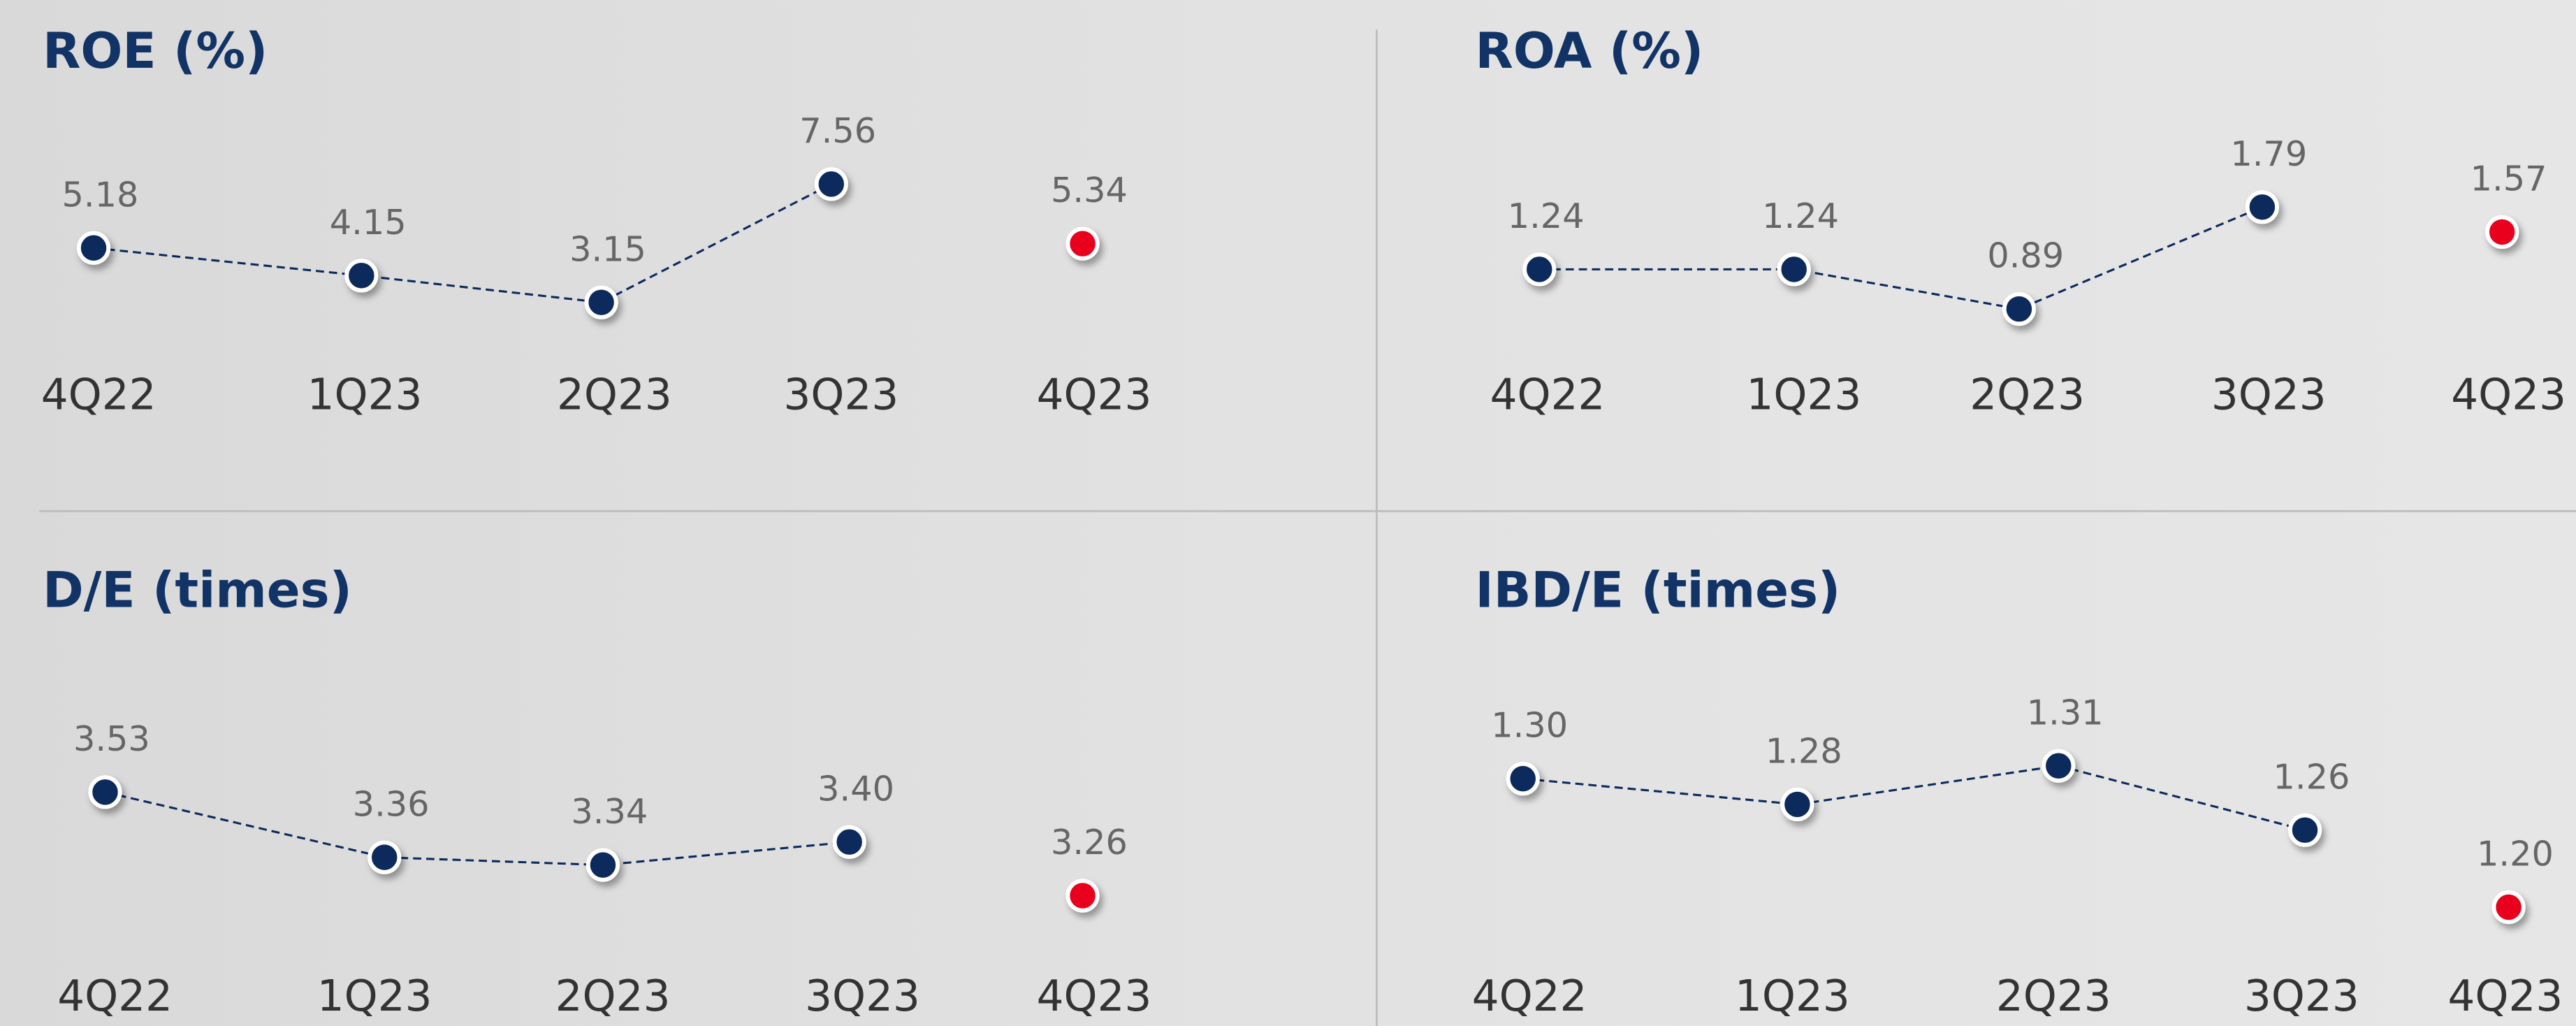 The height and width of the screenshot is (1026, 2576). What do you see at coordinates (837, 130) in the screenshot?
I see `data-label: 7.56` at bounding box center [837, 130].